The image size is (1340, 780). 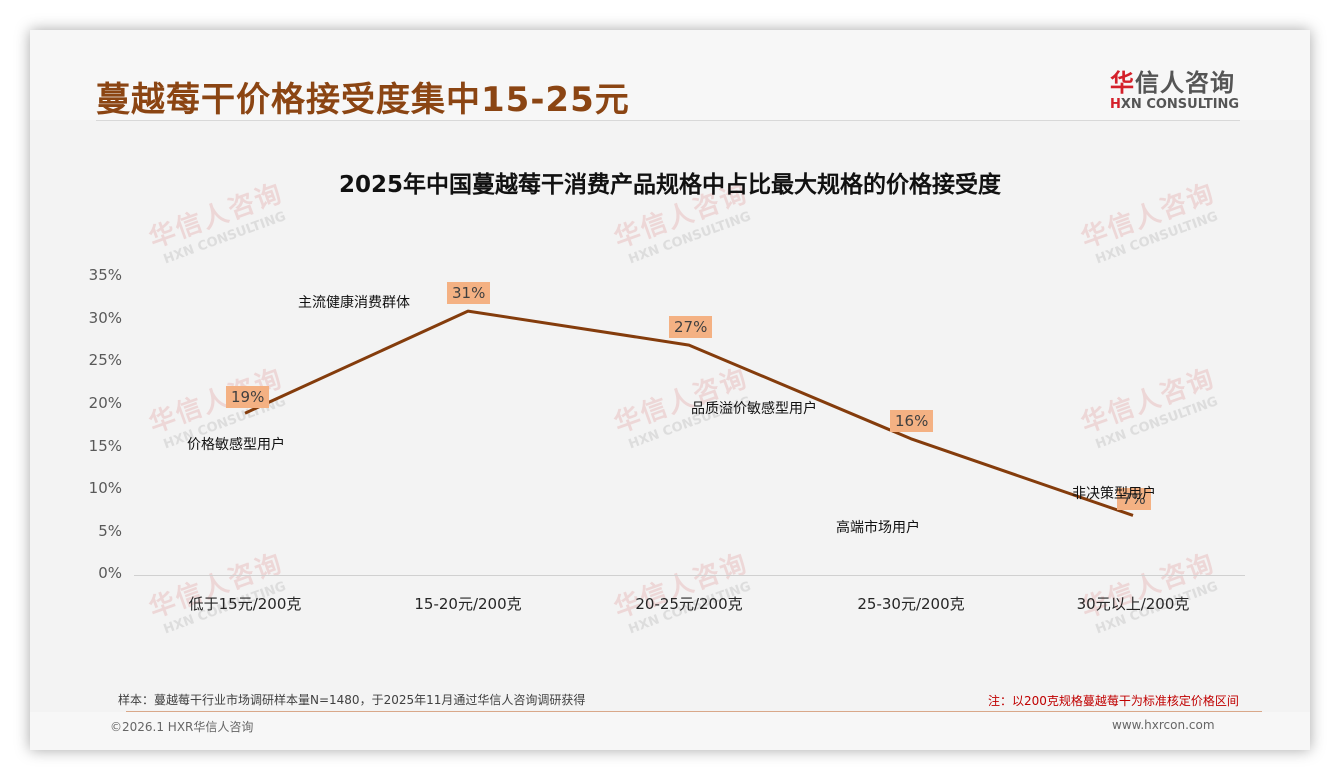 What do you see at coordinates (670, 731) in the screenshot?
I see `footer-band` at bounding box center [670, 731].